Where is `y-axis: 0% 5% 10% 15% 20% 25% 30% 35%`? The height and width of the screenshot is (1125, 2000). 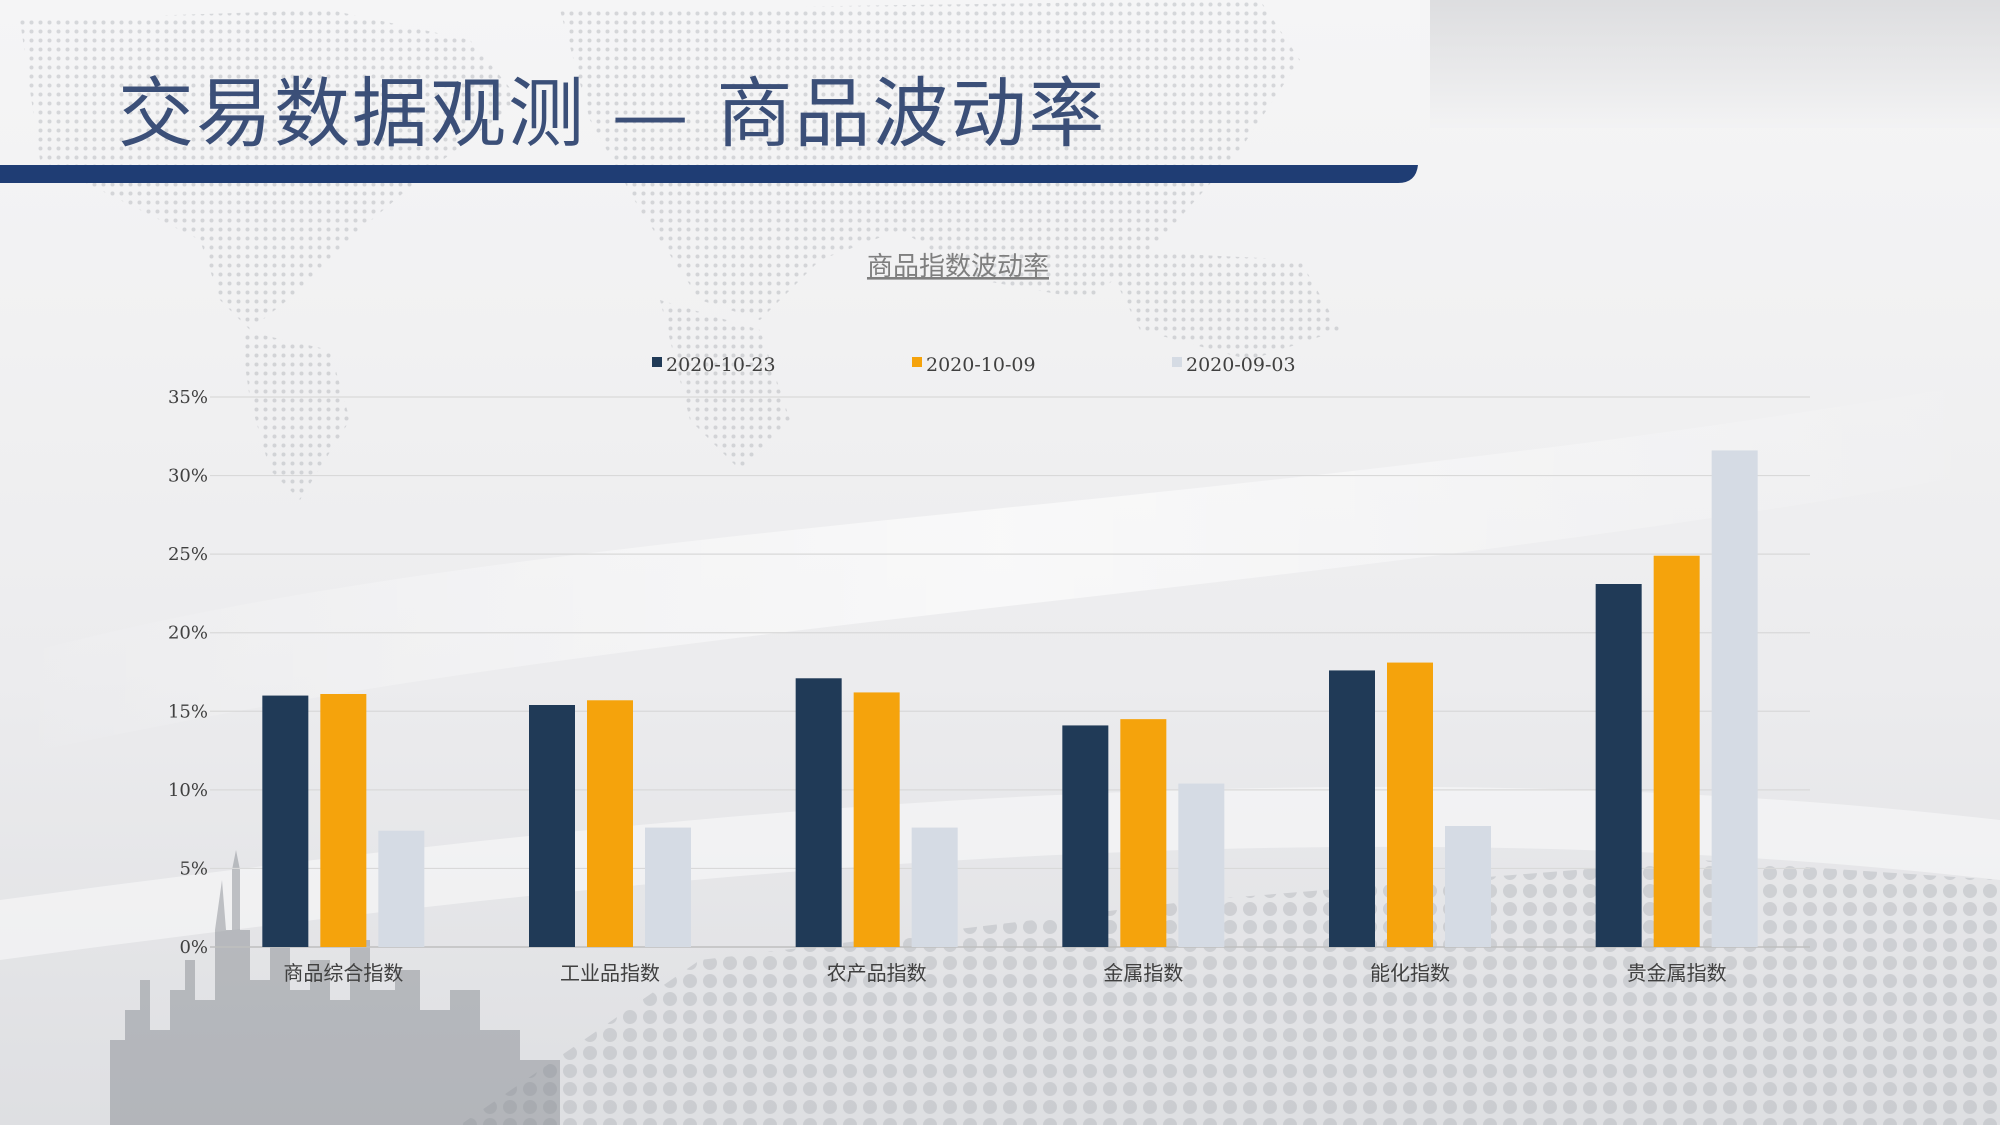 y-axis: 0% 5% 10% 15% 20% 25% 30% 35% is located at coordinates (188, 672).